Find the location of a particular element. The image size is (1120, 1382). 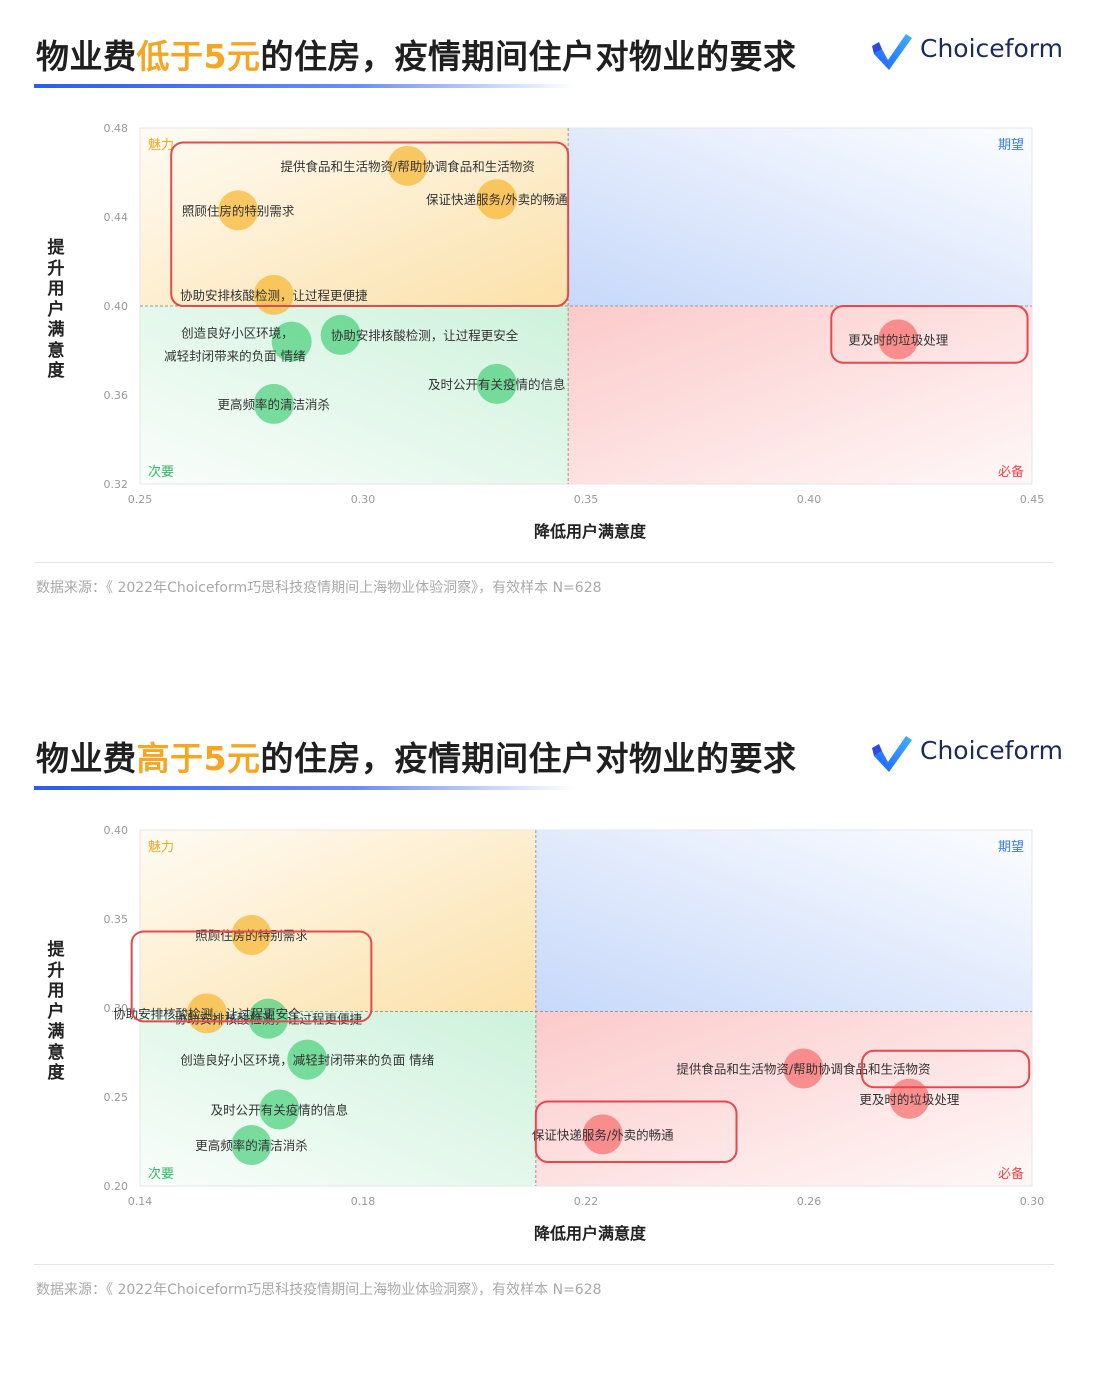

x-tick-label: 0.45 is located at coordinates (1032, 499).